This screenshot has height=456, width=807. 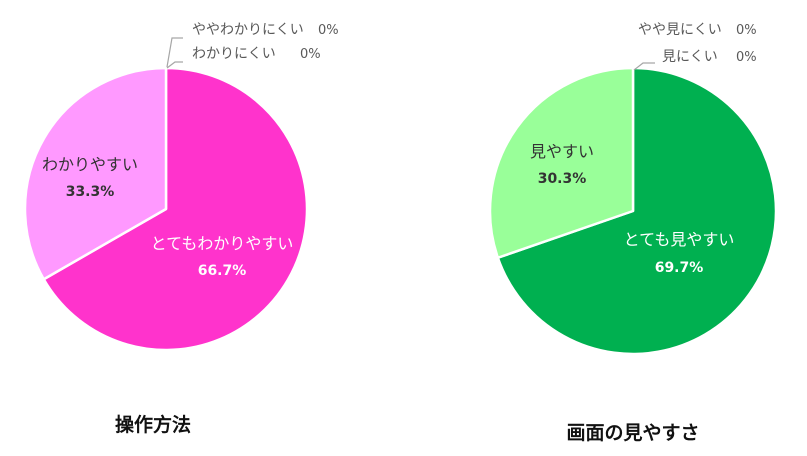 I want to click on slice-value-label: 30.3%, so click(x=562, y=179).